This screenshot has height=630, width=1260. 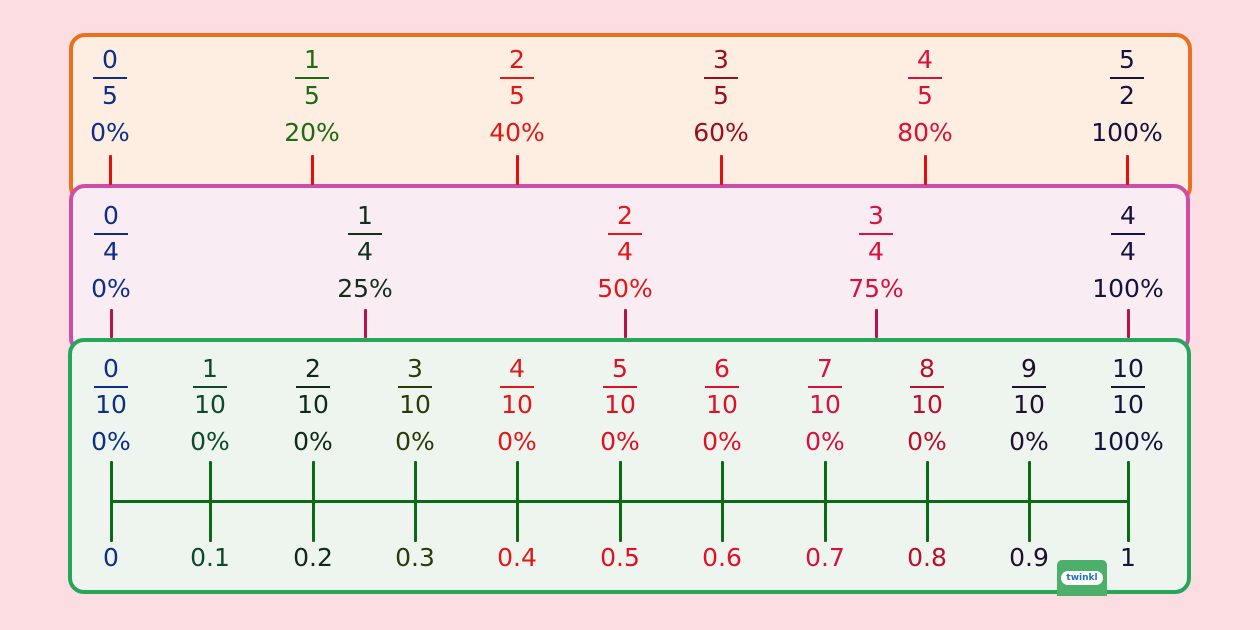 I want to click on numerator: 7, so click(x=825, y=368).